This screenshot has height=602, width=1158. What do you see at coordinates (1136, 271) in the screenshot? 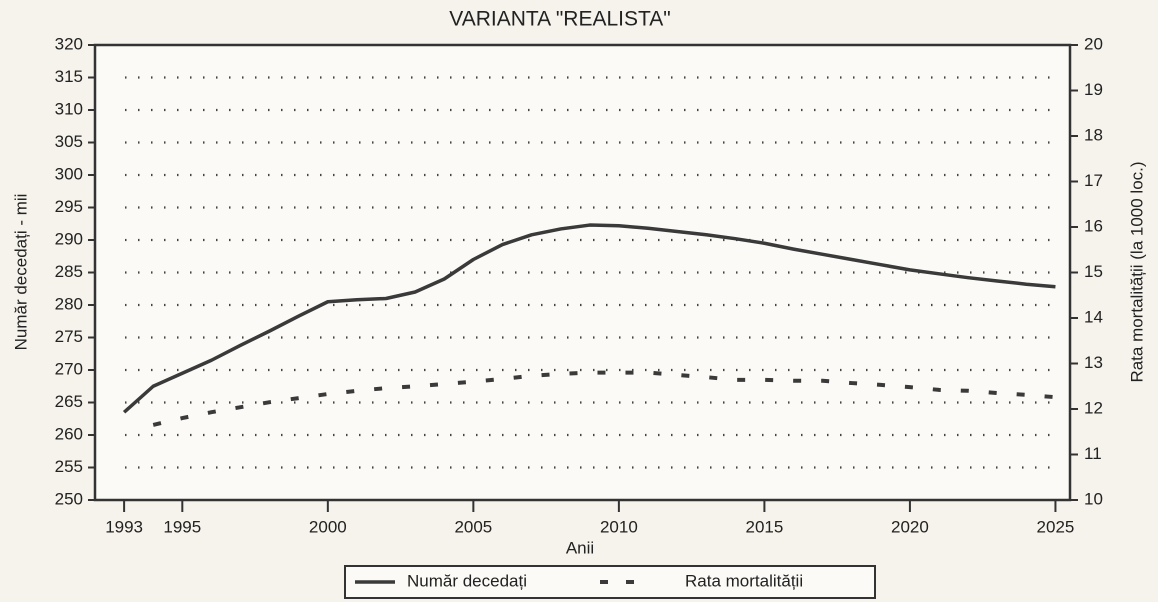
I see `y2-axis-label: Rata mortalității (la 1000 loc.)` at bounding box center [1136, 271].